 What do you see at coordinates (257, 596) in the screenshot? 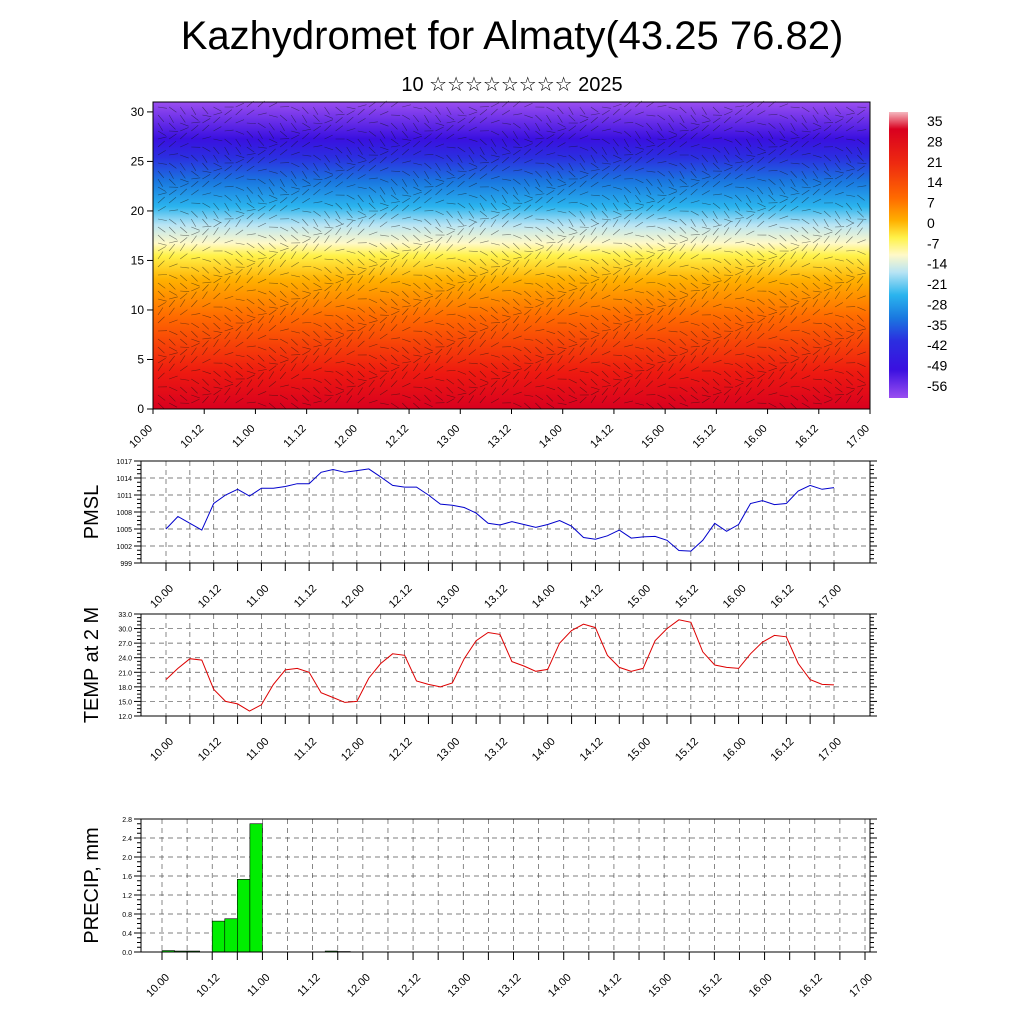
I see `x-tick-label: 11.00` at bounding box center [257, 596].